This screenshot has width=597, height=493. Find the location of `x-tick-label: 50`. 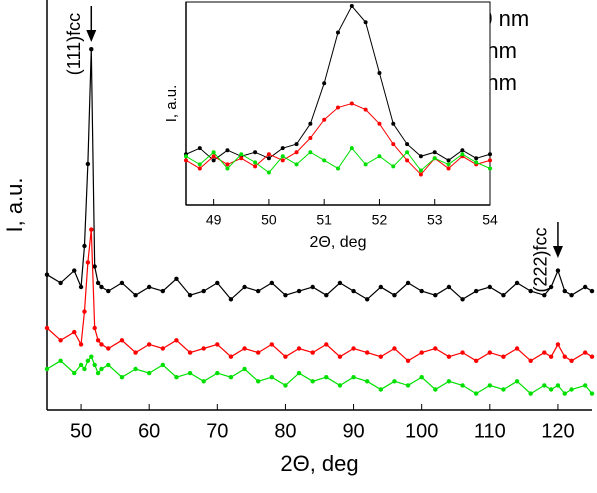

x-tick-label: 50 is located at coordinates (269, 220).